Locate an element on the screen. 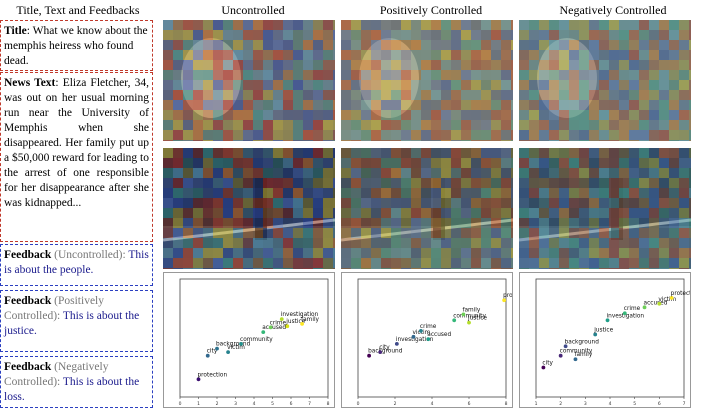 Image resolution: width=706 pixels, height=410 pixels. tint-overlay is located at coordinates (605, 208).